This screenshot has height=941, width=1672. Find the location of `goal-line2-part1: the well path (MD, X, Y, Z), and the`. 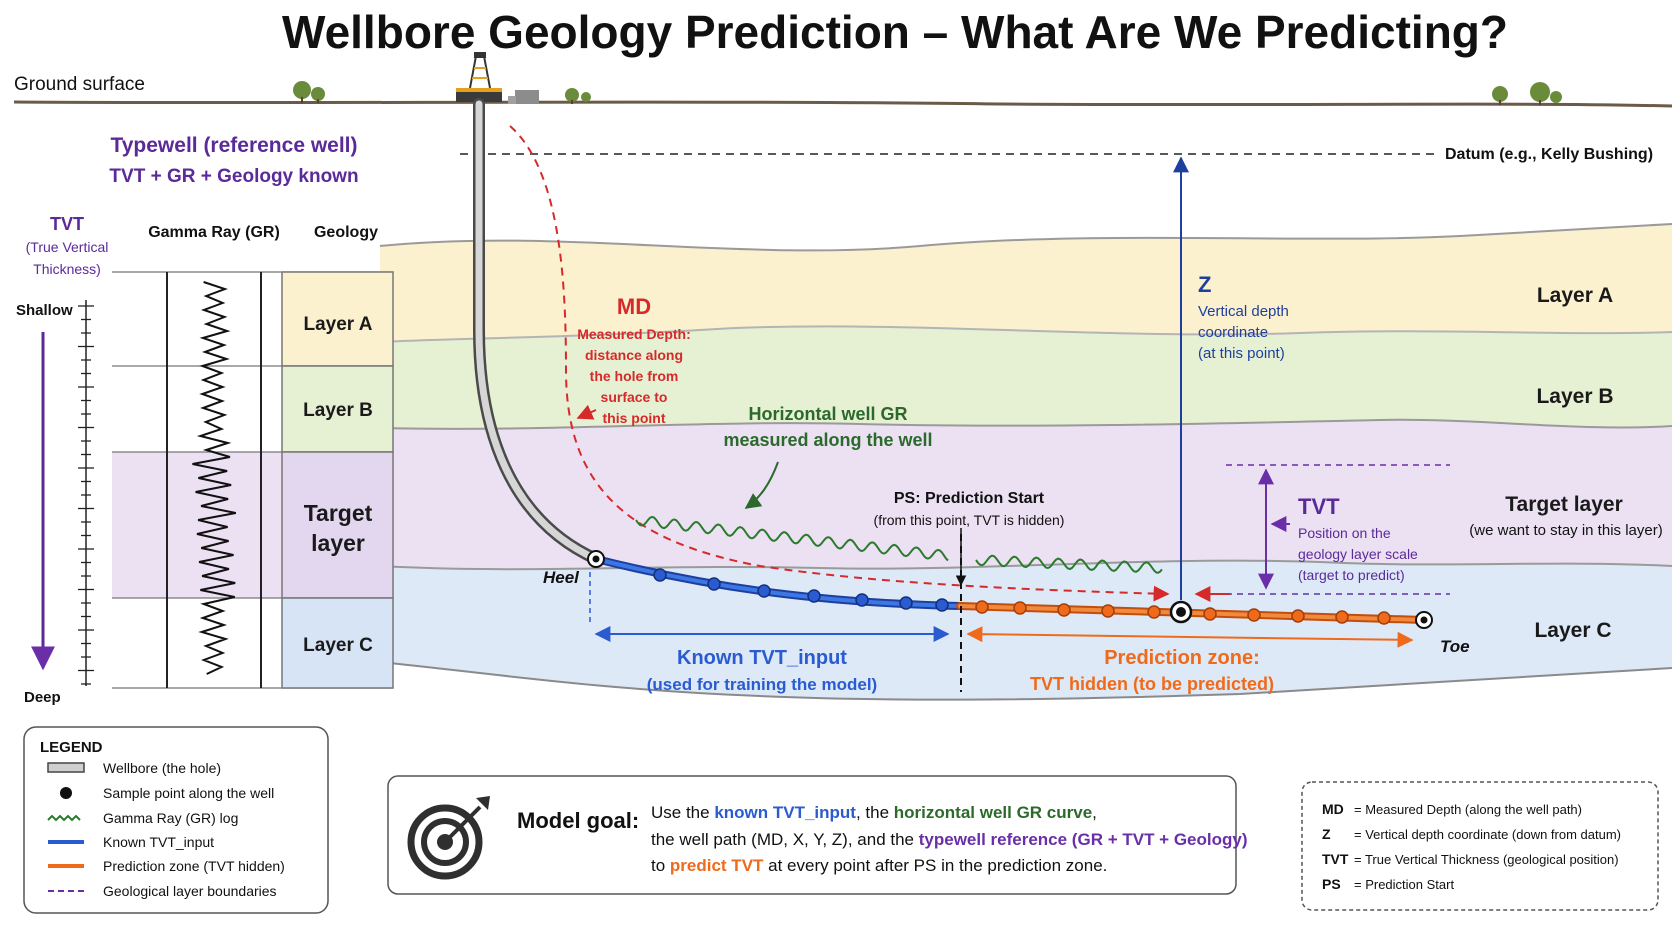

goal-line2-part1: the well path (MD, X, Y, Z), and the is located at coordinates (785, 839).